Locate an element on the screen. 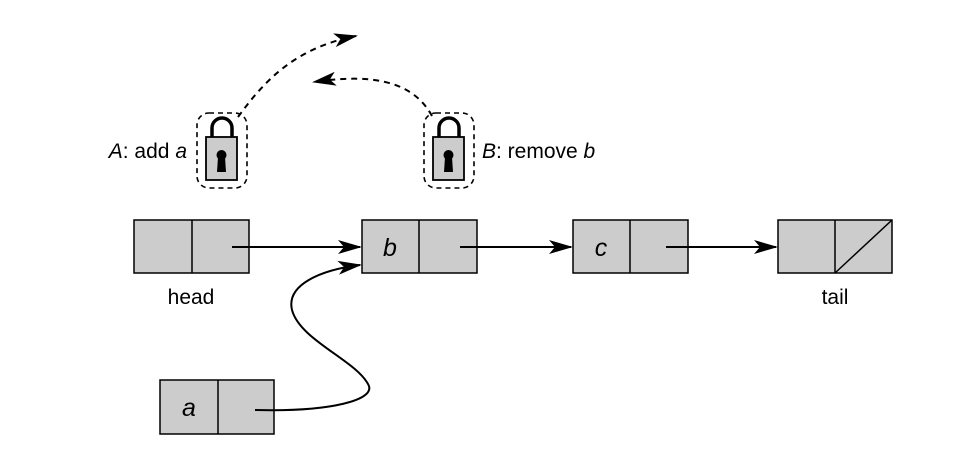 The image size is (979, 466). lock-a-label: A: add a is located at coordinates (147, 151).